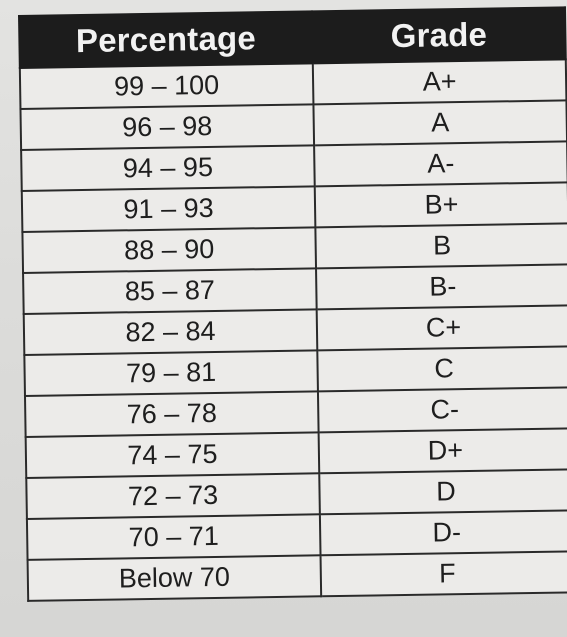  I want to click on percentage-cell: 76 – 78, so click(171, 414).